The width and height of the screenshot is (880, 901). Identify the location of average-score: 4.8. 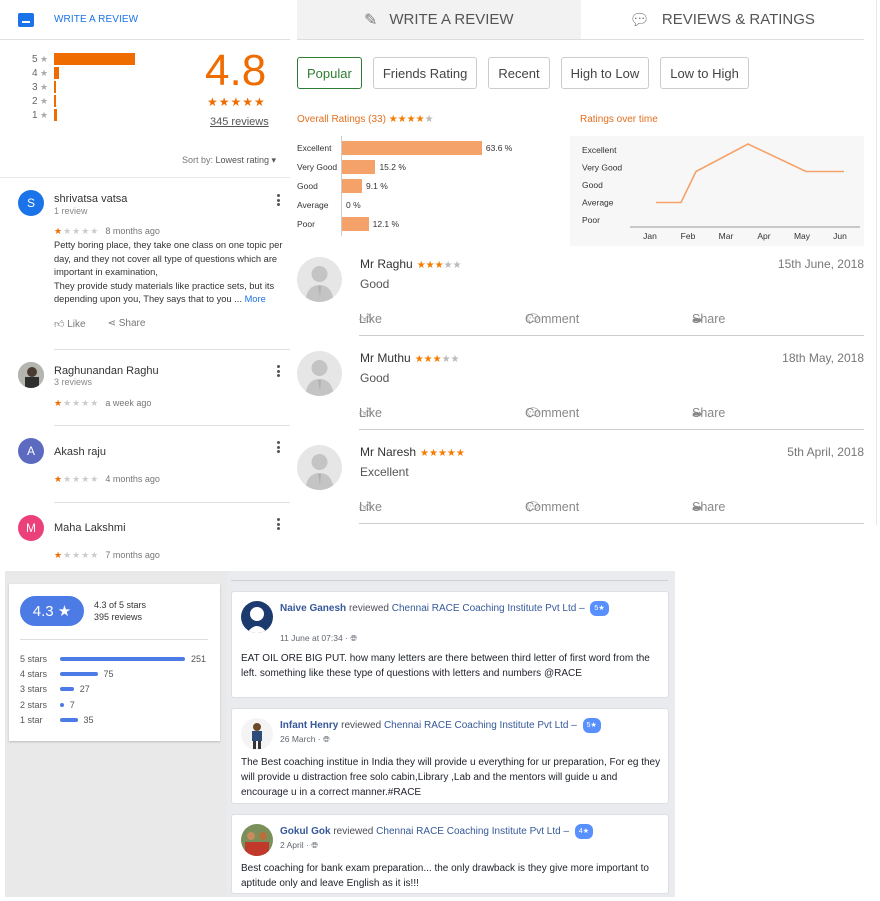
(236, 70).